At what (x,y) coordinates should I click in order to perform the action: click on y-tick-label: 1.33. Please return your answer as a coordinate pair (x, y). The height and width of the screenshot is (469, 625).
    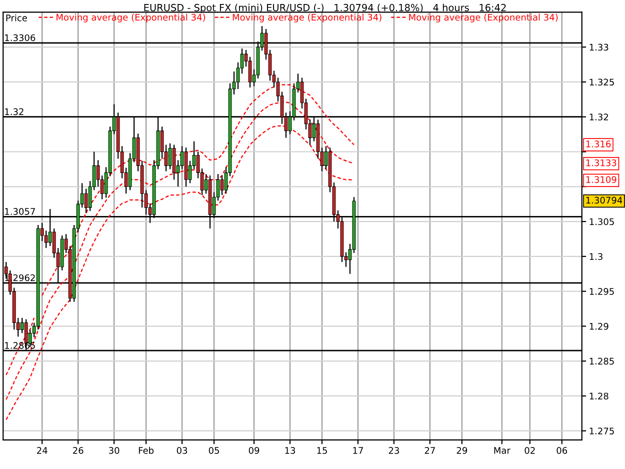
    Looking at the image, I should click on (599, 47).